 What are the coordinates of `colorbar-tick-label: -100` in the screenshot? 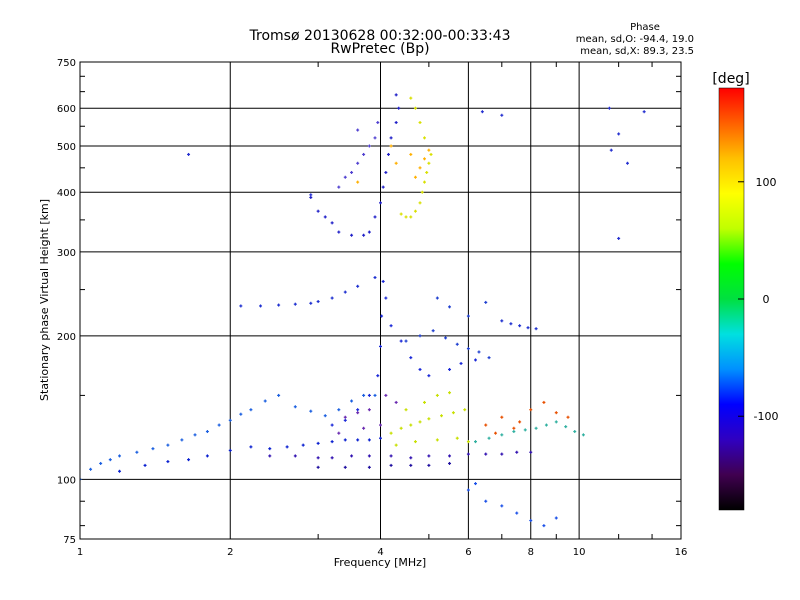 It's located at (766, 416).